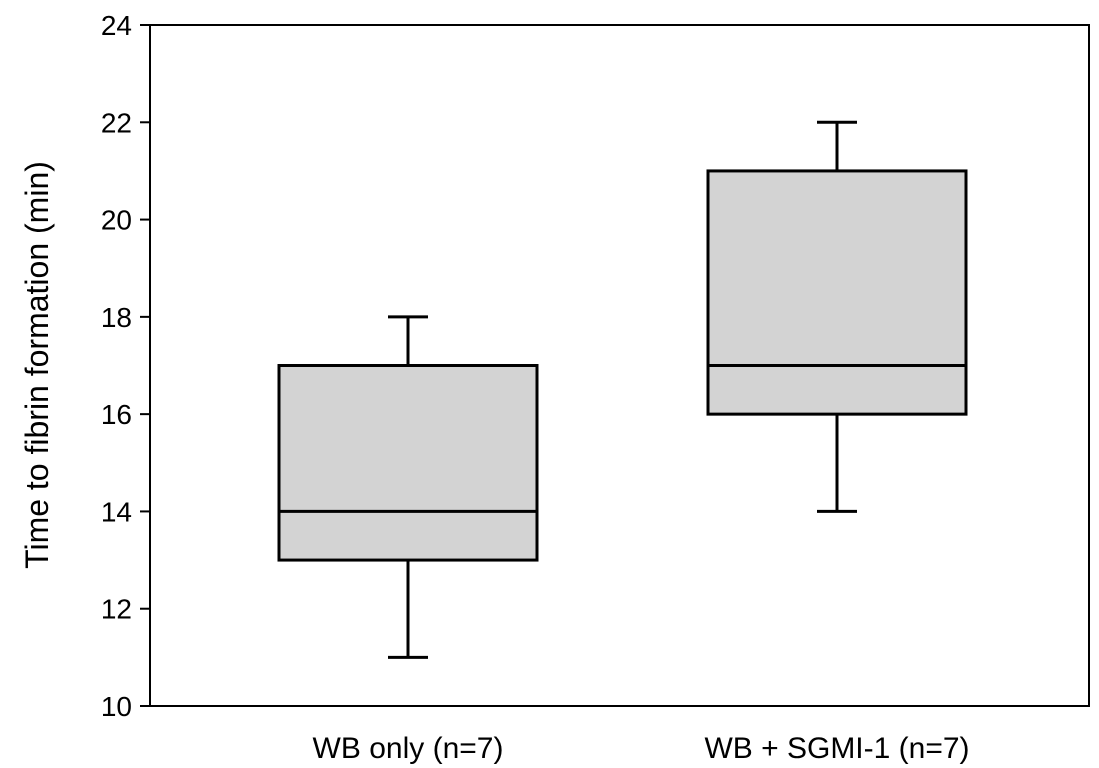 The image size is (1099, 768). Describe the element at coordinates (116, 511) in the screenshot. I see `y-tick-label: 14` at that location.